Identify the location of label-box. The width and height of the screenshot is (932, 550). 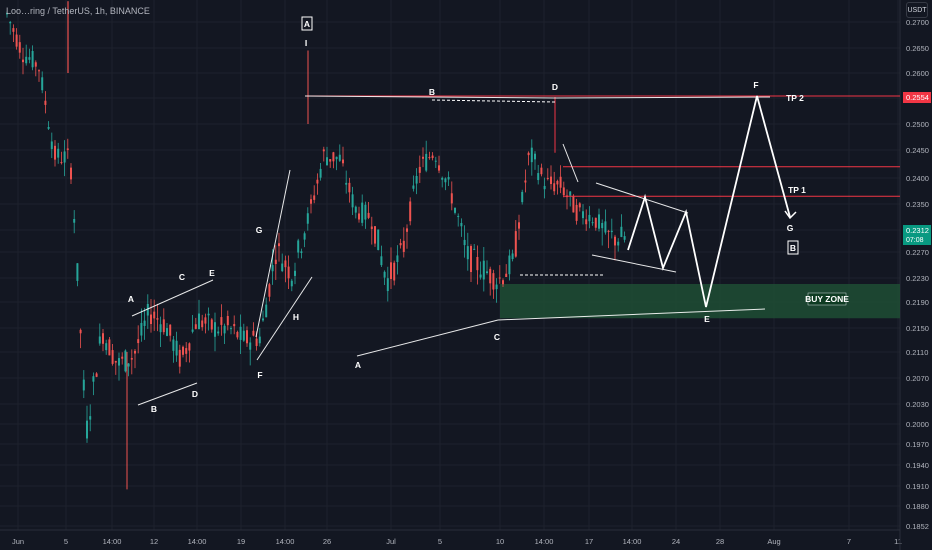
(307, 23).